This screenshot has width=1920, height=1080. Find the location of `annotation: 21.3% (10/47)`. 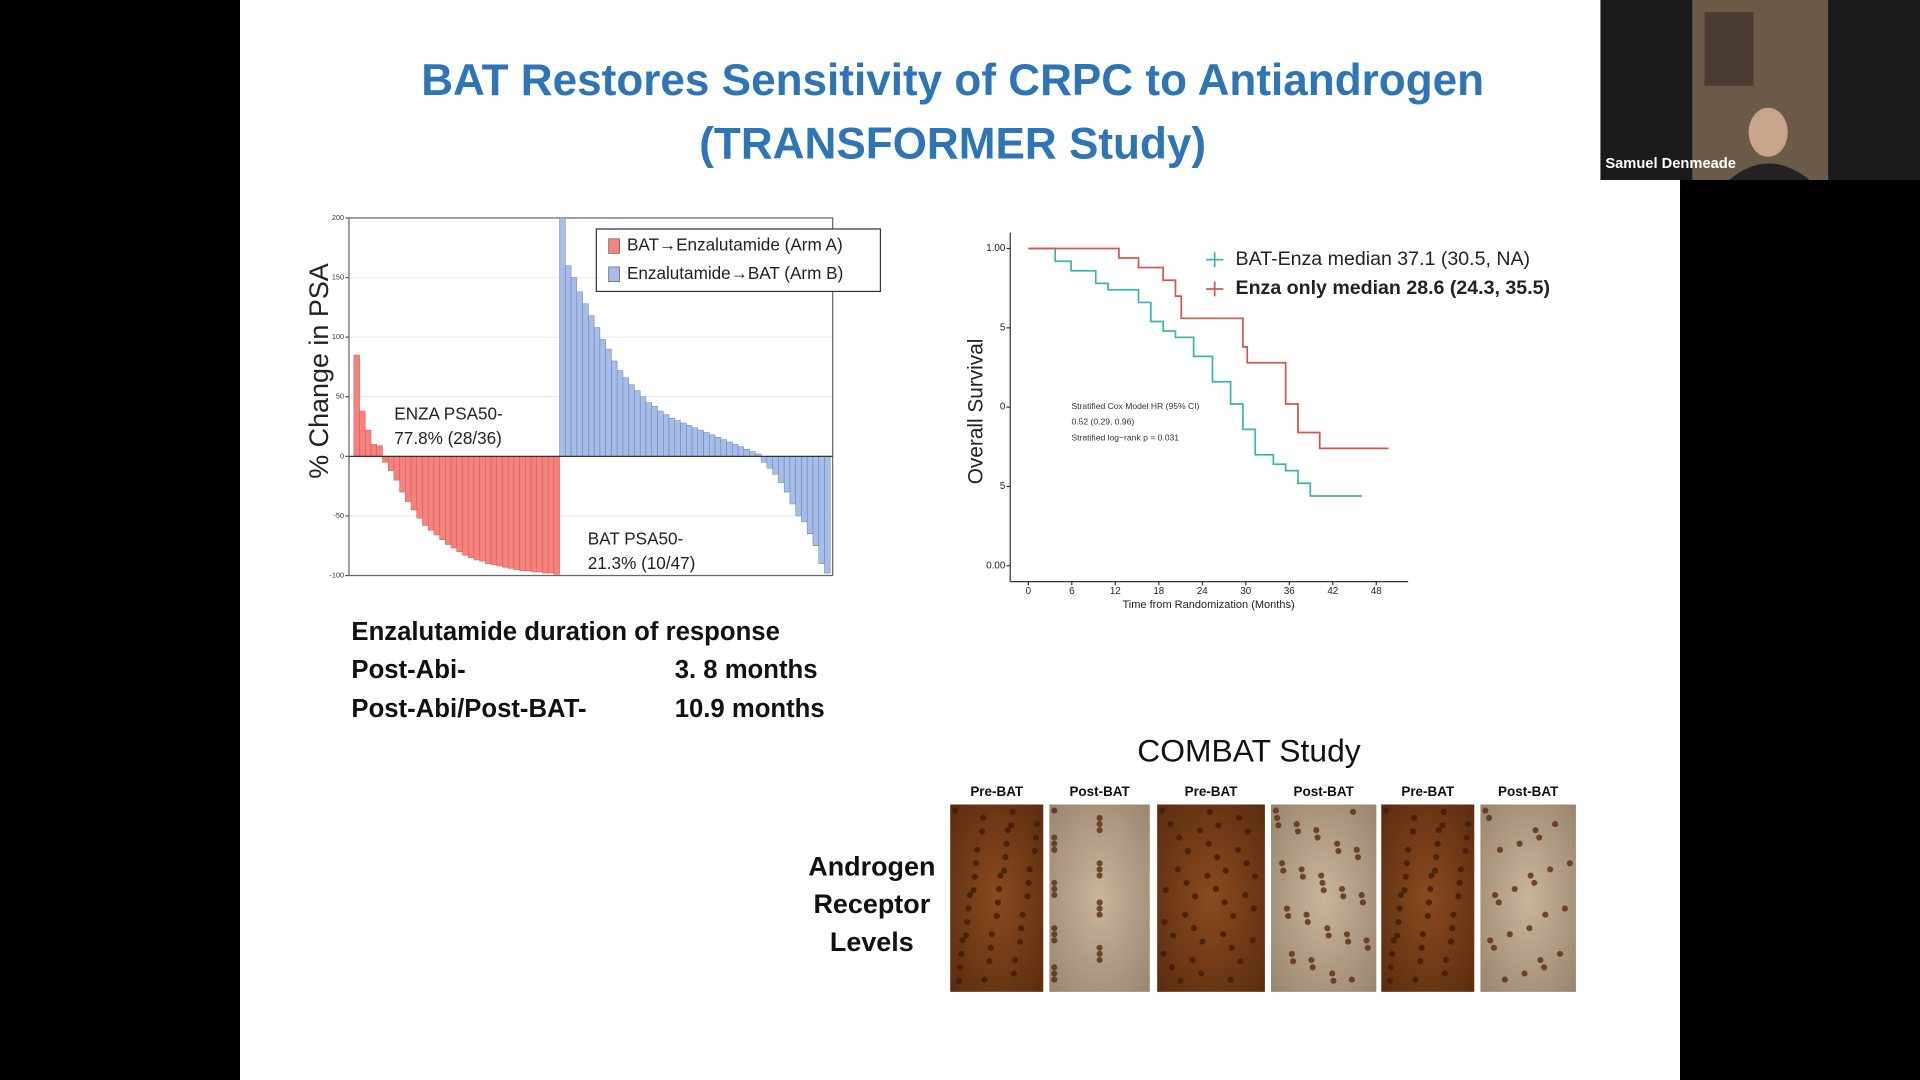

annotation: 21.3% (10/47) is located at coordinates (642, 563).